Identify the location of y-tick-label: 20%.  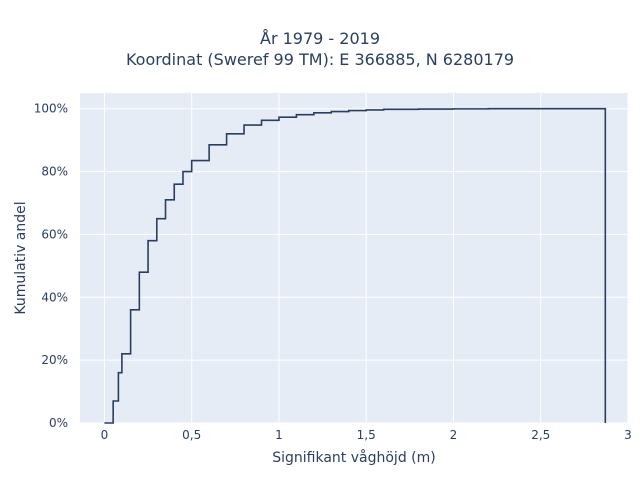
(54, 360).